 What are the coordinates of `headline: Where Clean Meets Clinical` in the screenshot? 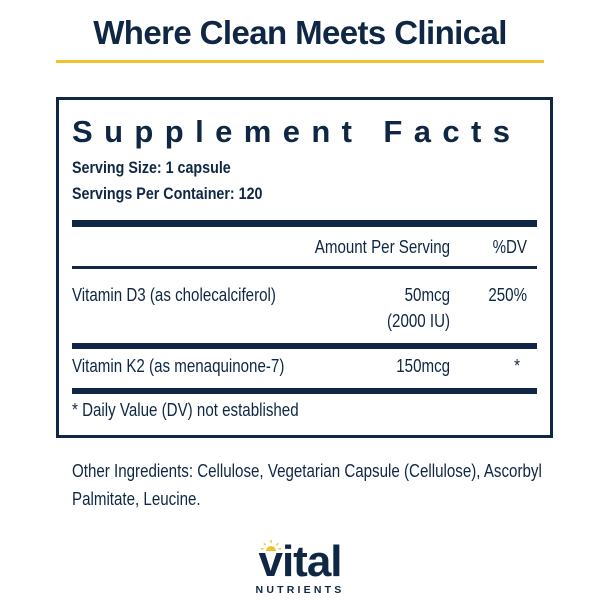 It's located at (300, 32).